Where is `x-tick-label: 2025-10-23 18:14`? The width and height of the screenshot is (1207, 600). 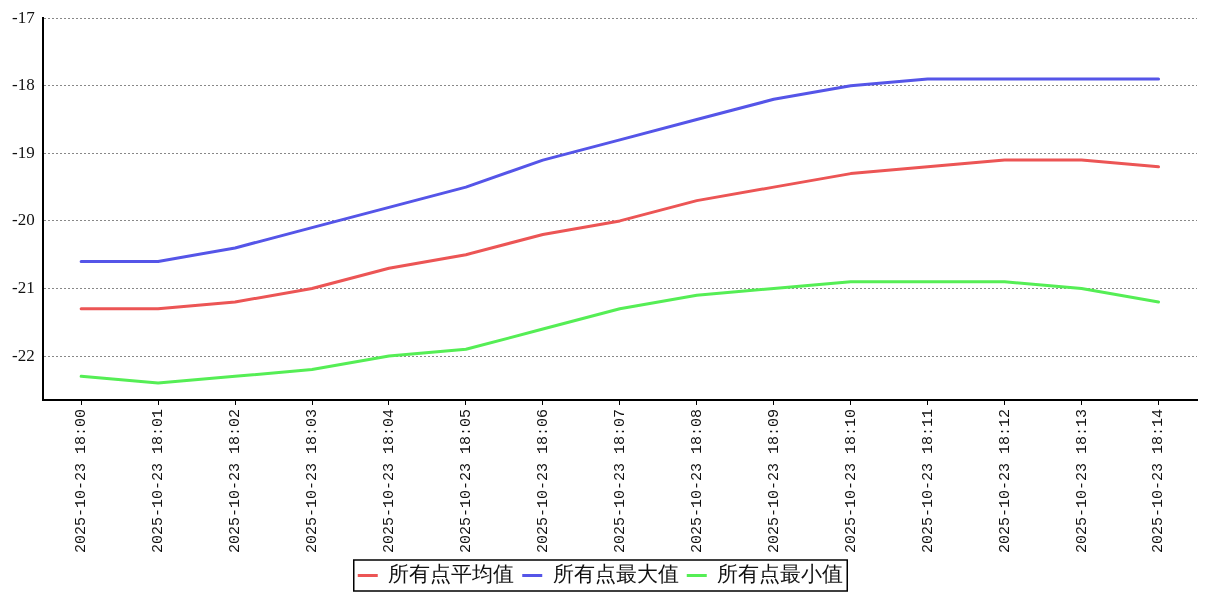 x-tick-label: 2025-10-23 18:14 is located at coordinates (1159, 481).